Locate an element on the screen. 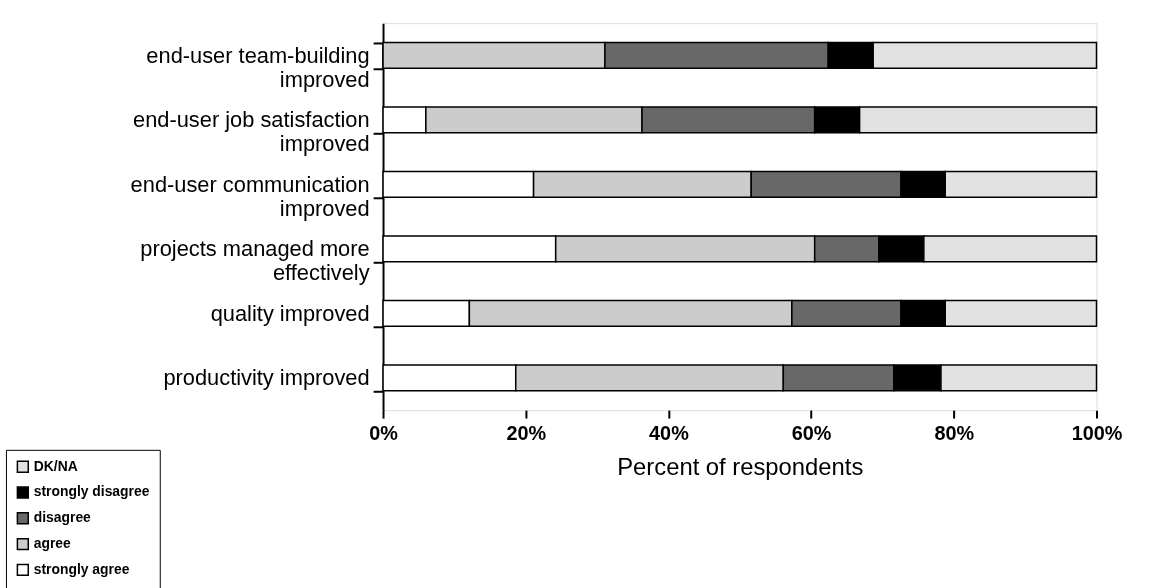 The height and width of the screenshot is (588, 1162). legend-label: DK/NA is located at coordinates (55, 465).